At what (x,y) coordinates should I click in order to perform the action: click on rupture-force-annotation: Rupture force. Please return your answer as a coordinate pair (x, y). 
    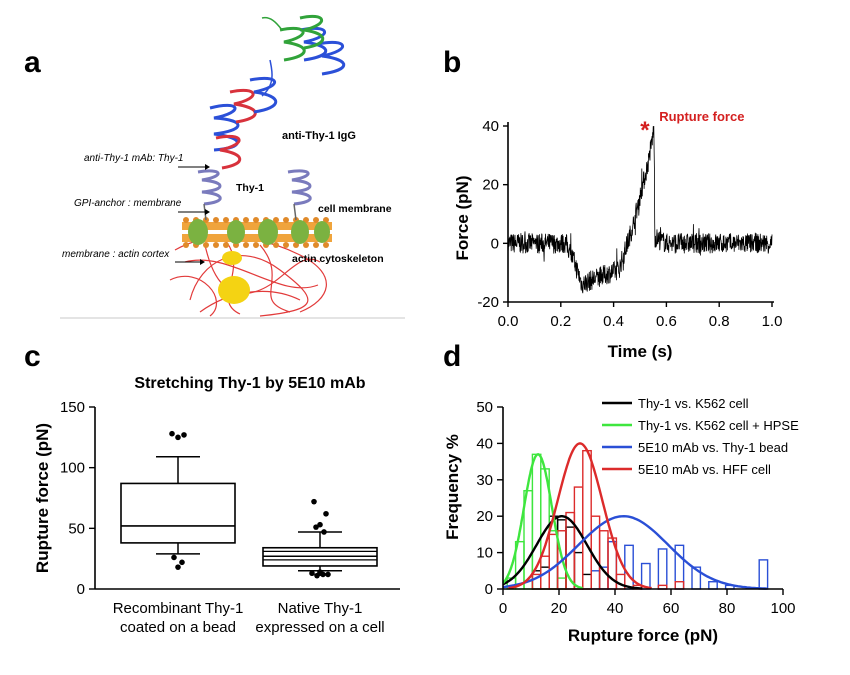
    Looking at the image, I should click on (701, 116).